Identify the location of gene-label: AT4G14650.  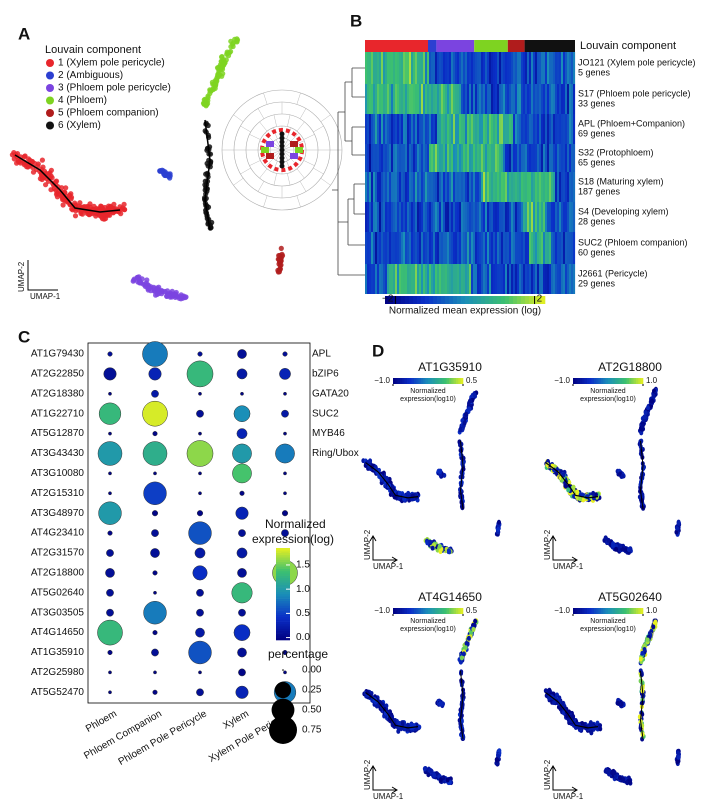
(58, 632).